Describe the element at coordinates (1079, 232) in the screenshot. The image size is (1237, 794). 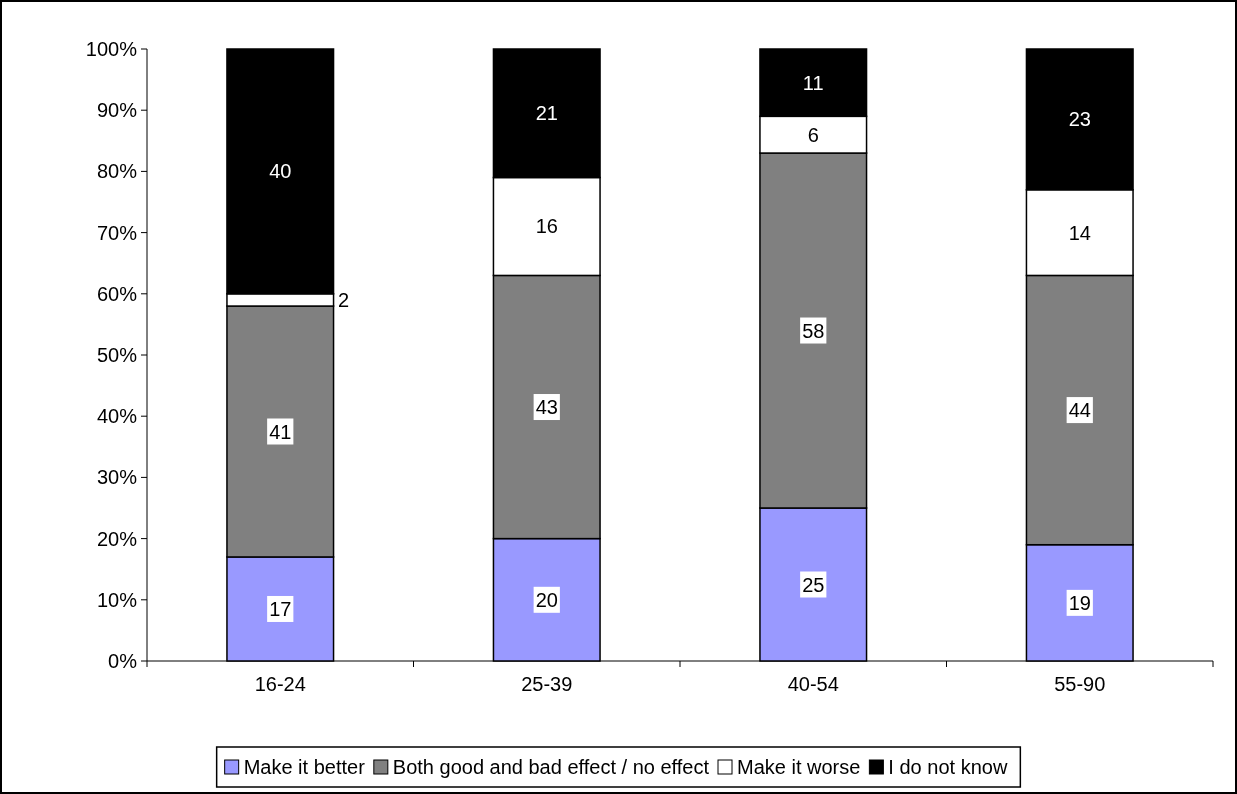
I see `data-label: 14` at that location.